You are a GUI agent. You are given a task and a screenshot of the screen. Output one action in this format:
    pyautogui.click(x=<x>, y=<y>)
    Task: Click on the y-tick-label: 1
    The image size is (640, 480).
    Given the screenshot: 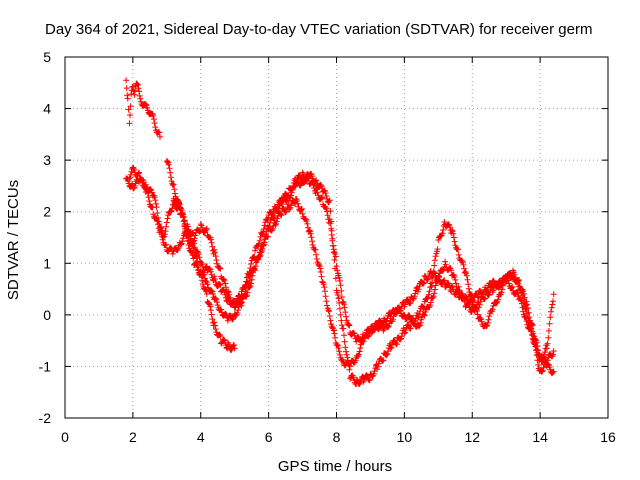 What is the action you would take?
    pyautogui.click(x=47, y=263)
    